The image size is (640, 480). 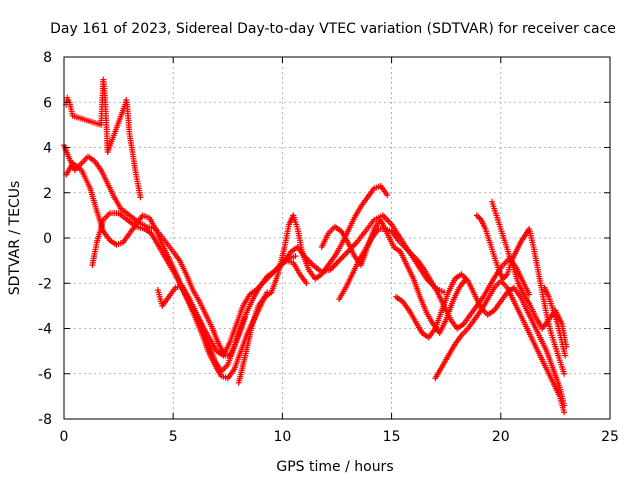 What do you see at coordinates (103, 138) in the screenshot?
I see `series-track-a-spikes` at bounding box center [103, 138].